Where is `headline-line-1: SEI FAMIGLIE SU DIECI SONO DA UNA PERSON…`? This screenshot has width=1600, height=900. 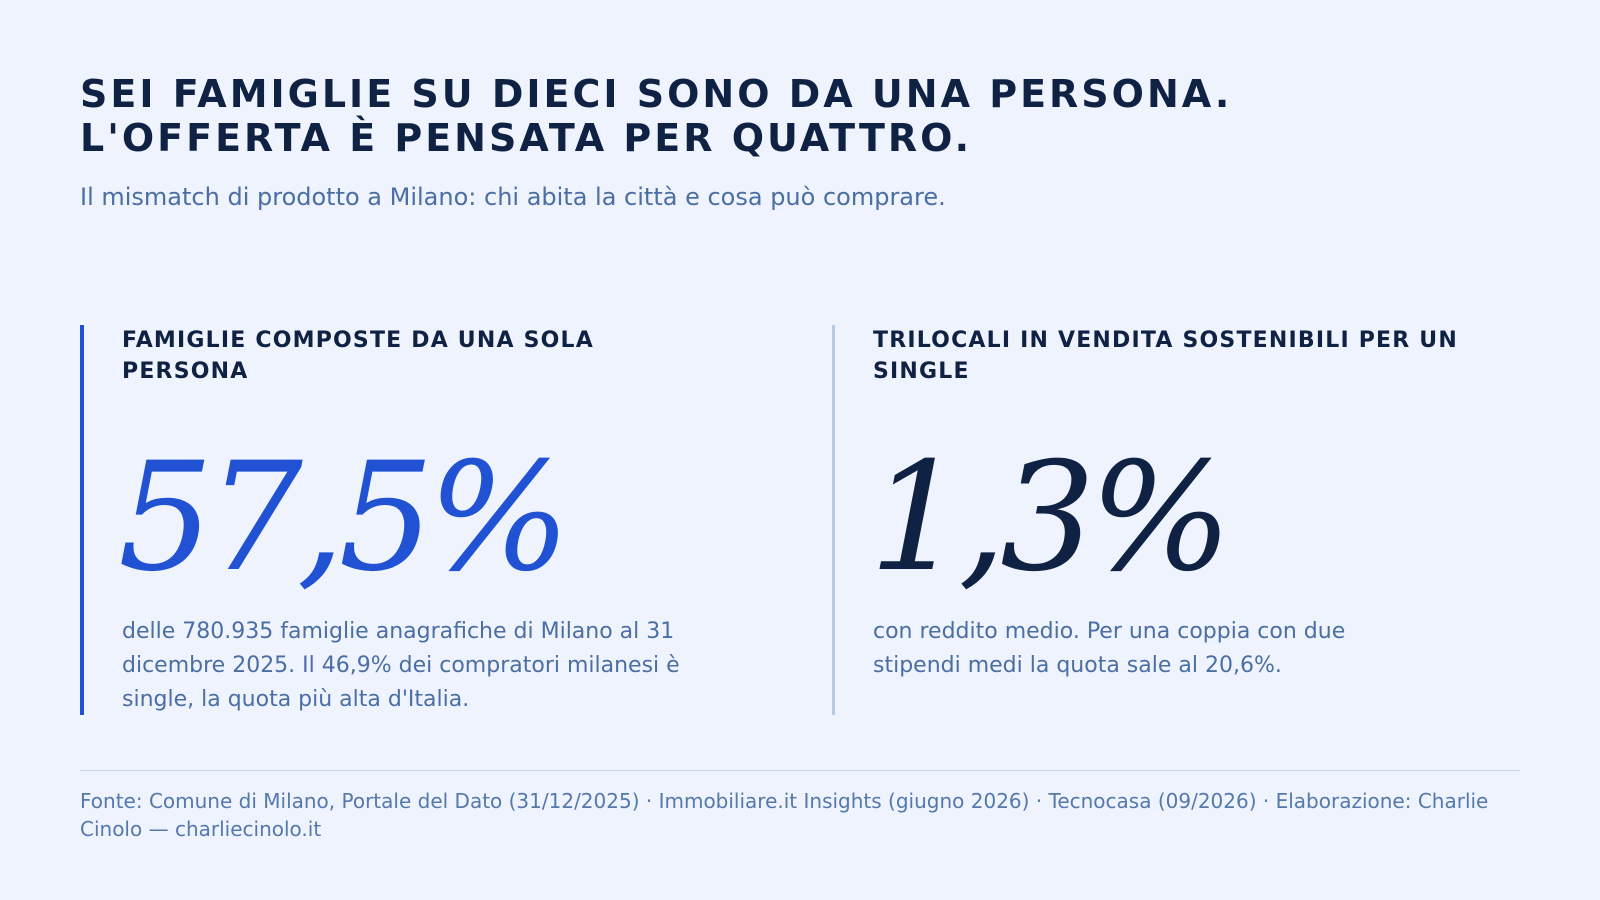 headline-line-1: SEI FAMIGLIE SU DIECI SONO DA UNA PERSON… is located at coordinates (656, 94).